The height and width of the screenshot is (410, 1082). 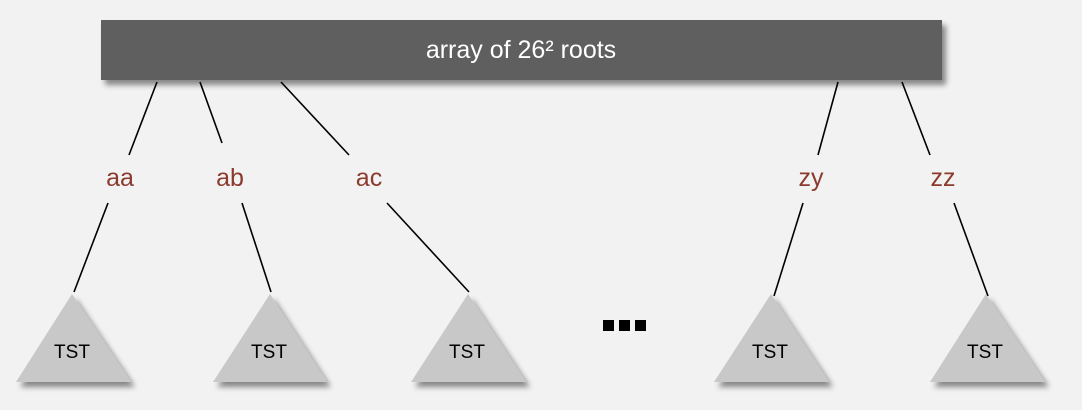 I want to click on subtrie-ab: TST, so click(x=270, y=338).